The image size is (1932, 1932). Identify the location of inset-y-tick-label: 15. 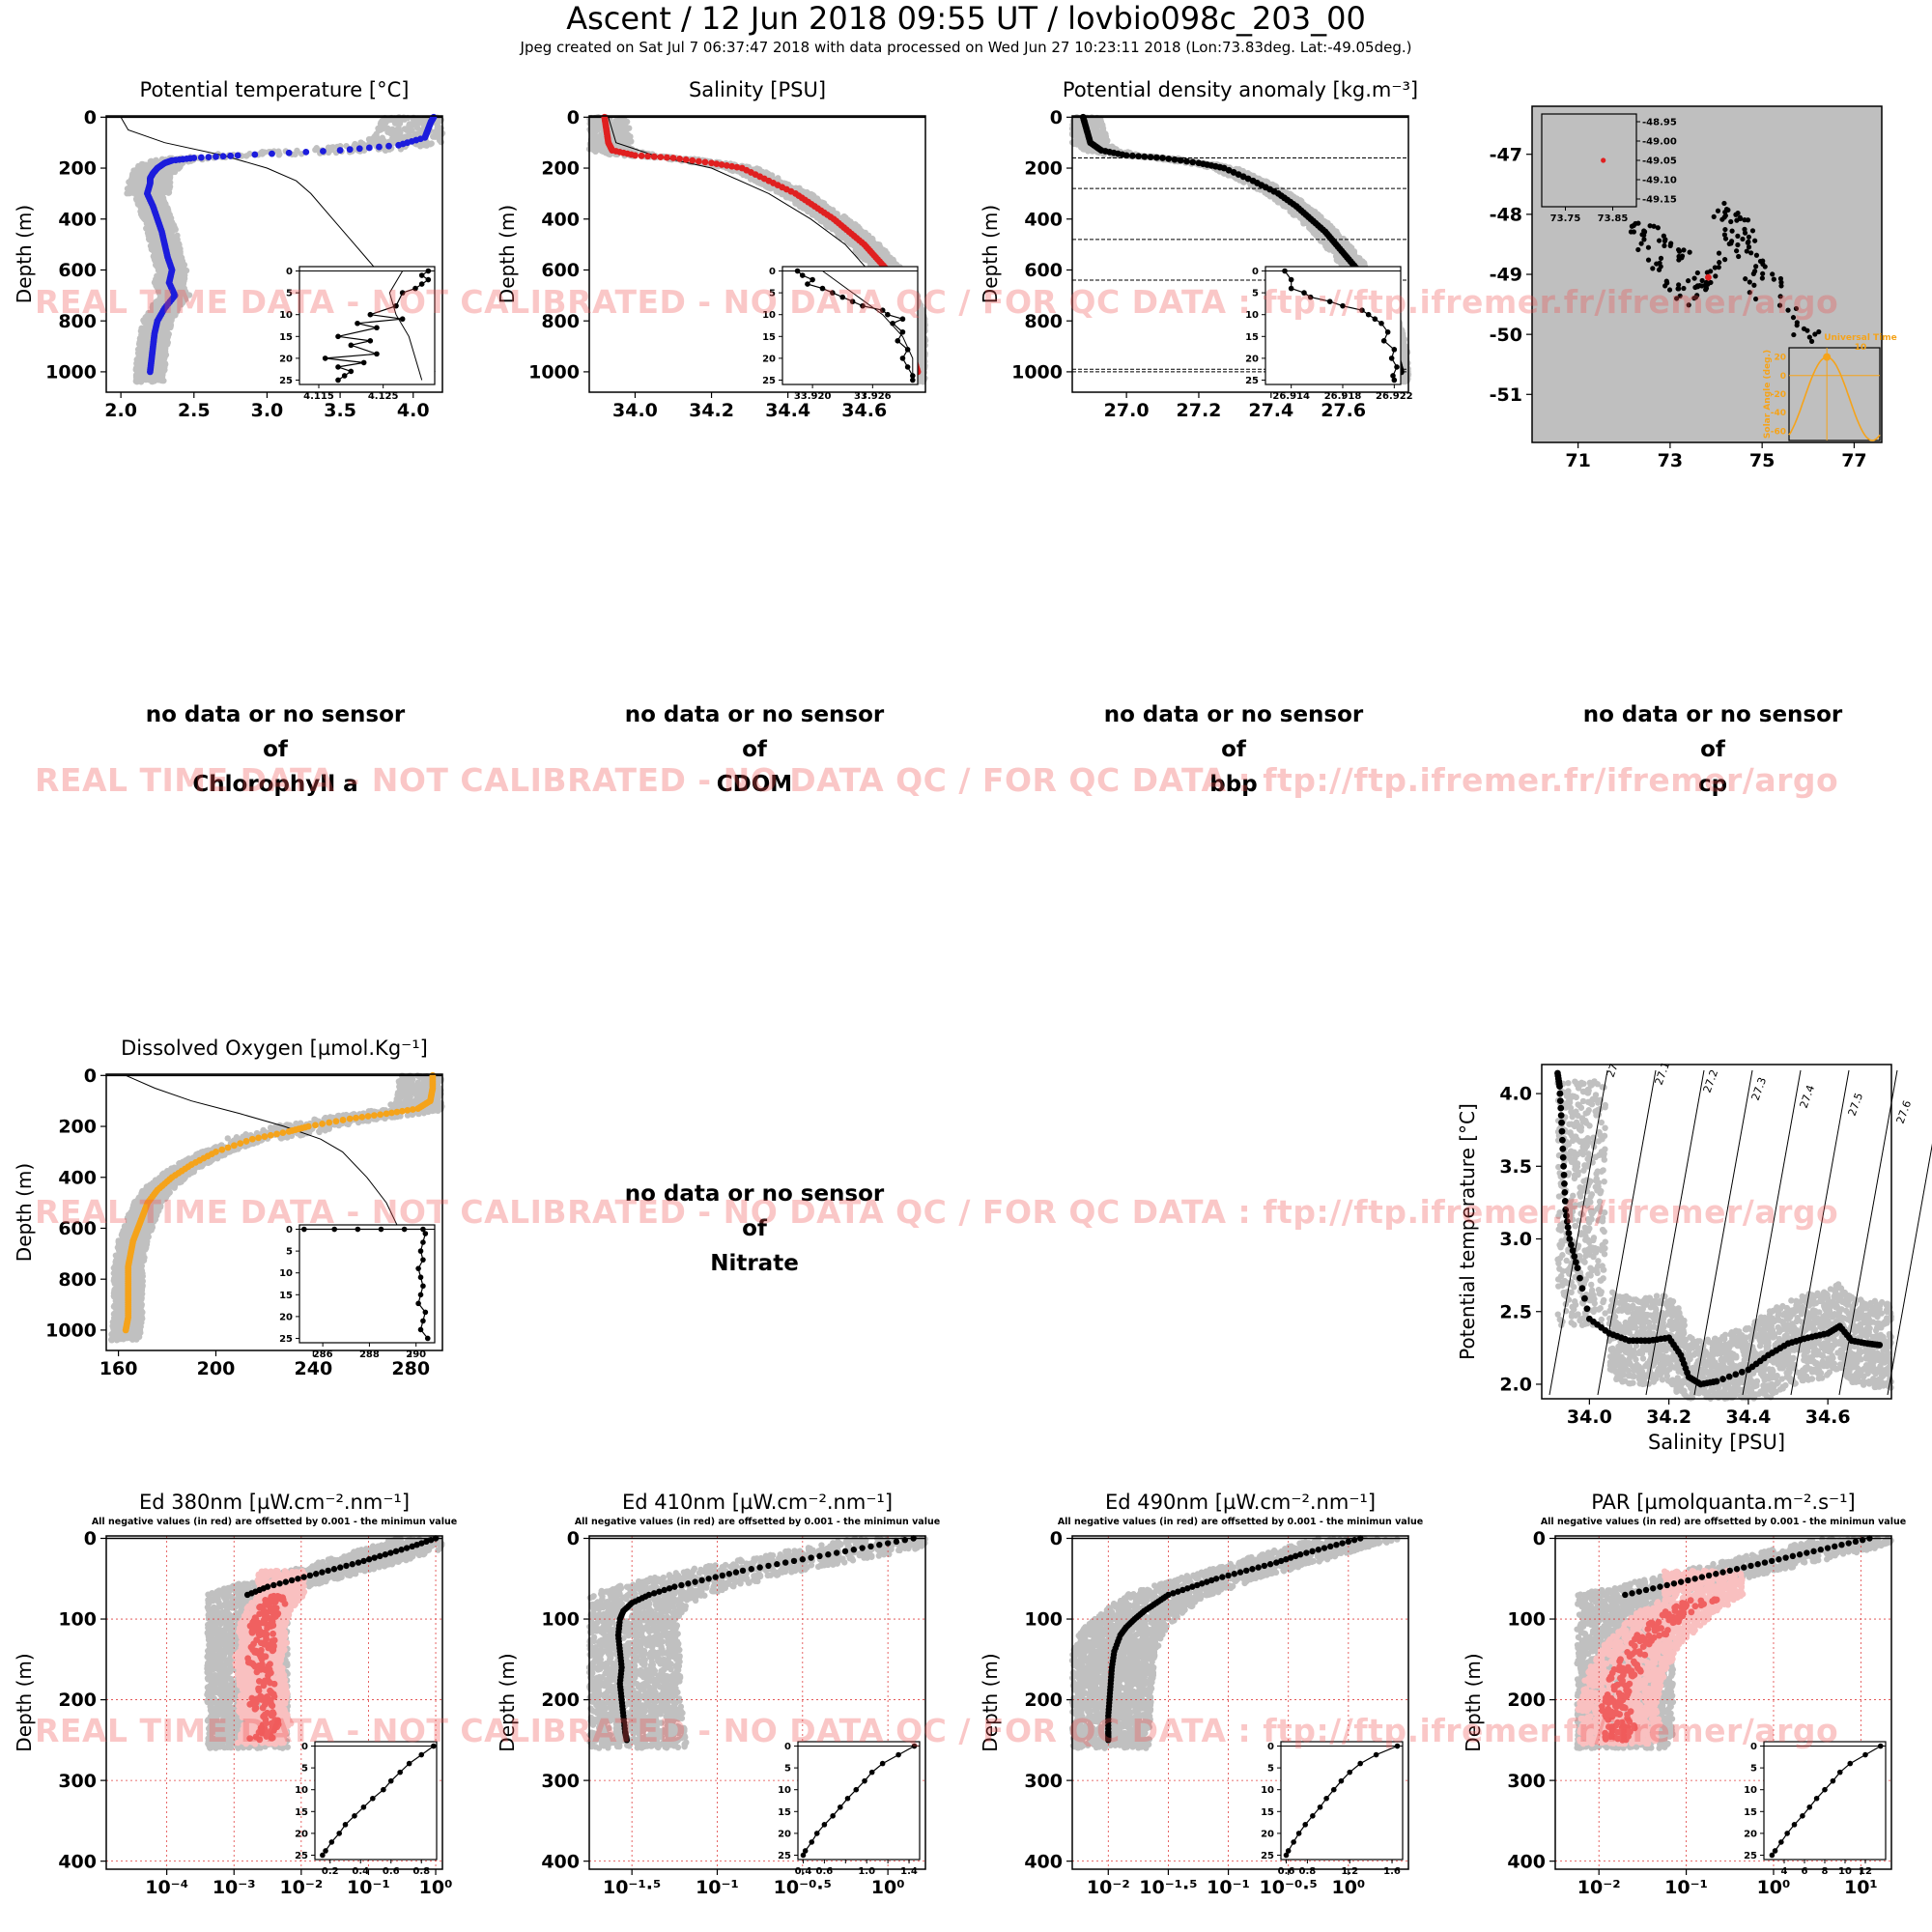
(286, 337).